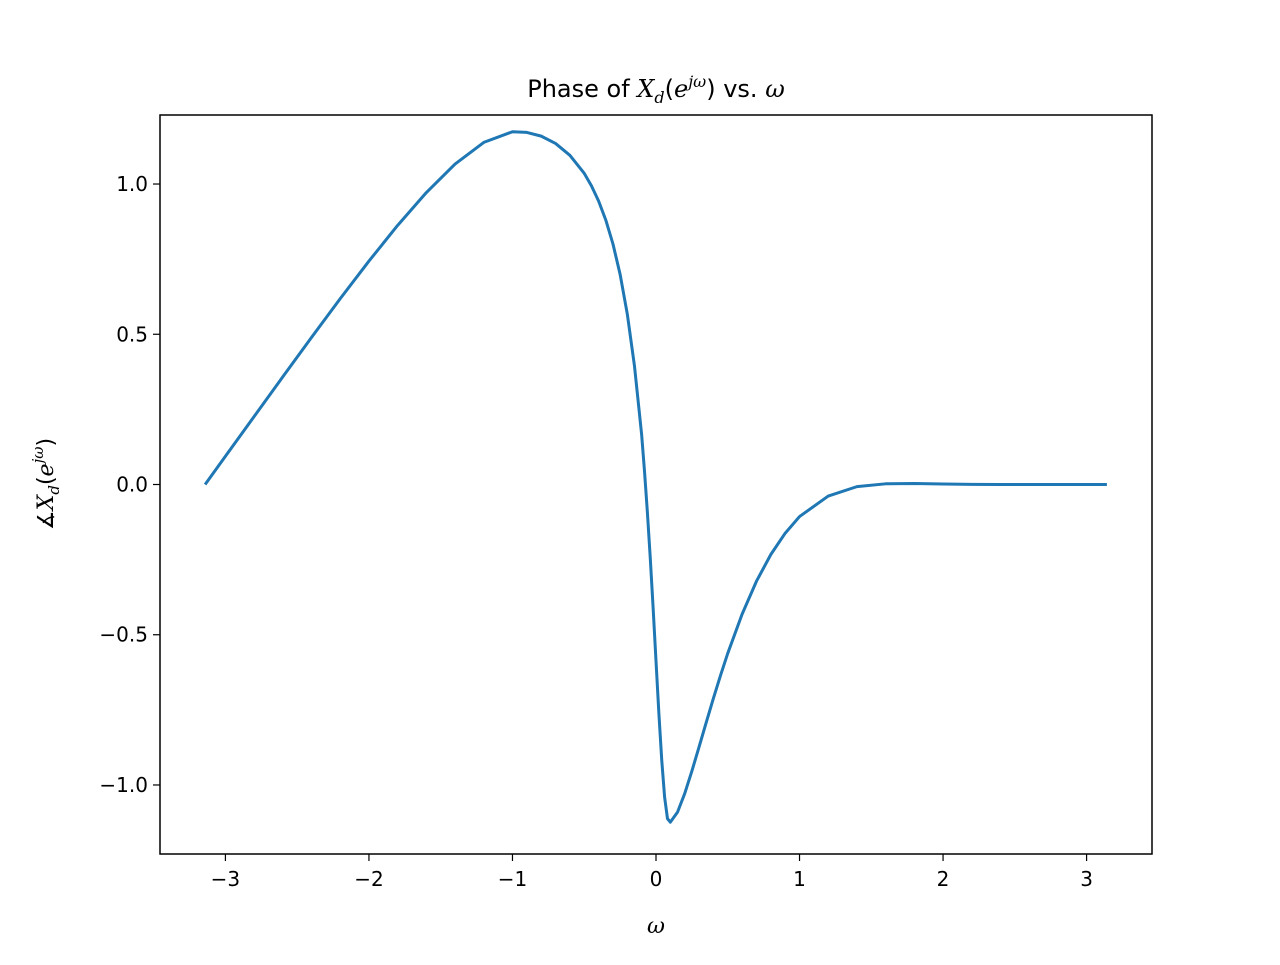 The image size is (1280, 965). I want to click on x-tick-label: 3, so click(1086, 879).